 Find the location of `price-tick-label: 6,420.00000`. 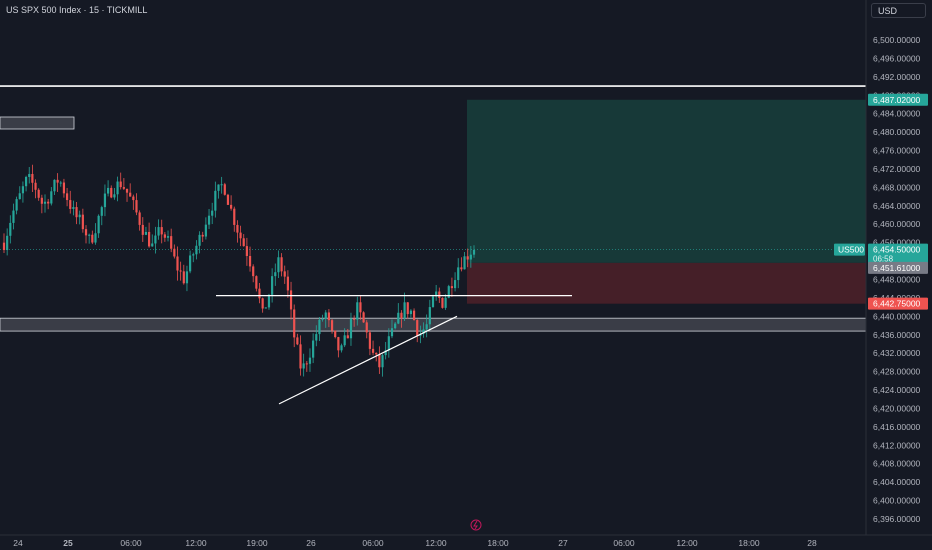

price-tick-label: 6,420.00000 is located at coordinates (897, 408).